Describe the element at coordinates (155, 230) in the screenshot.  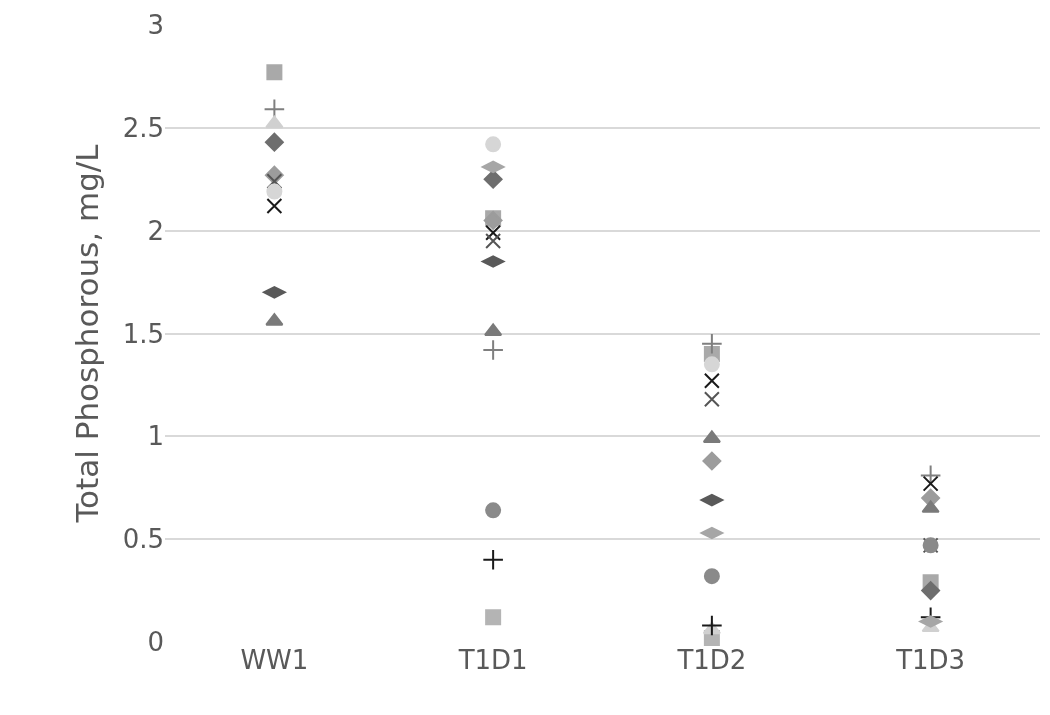
I see `y-tick-label: 2` at that location.